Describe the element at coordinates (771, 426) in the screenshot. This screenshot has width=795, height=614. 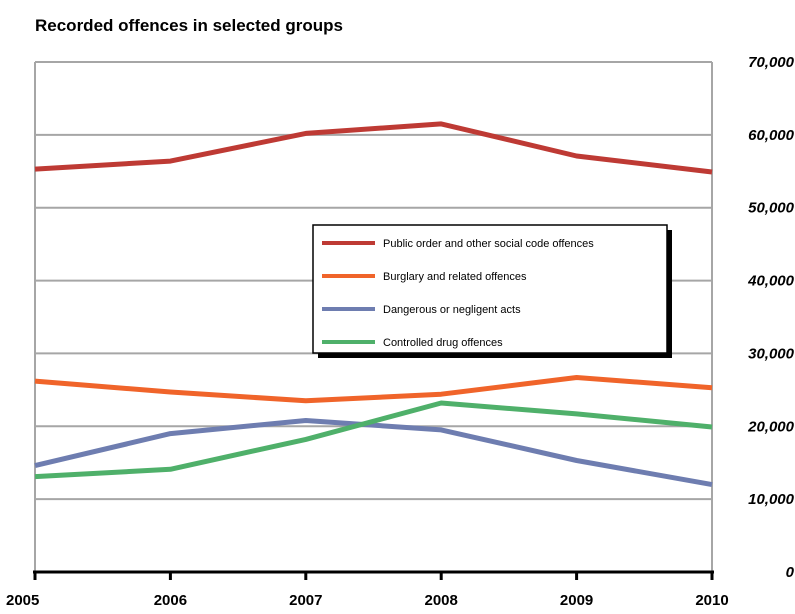
I see `y-tick-label-20,000: 20,000` at that location.